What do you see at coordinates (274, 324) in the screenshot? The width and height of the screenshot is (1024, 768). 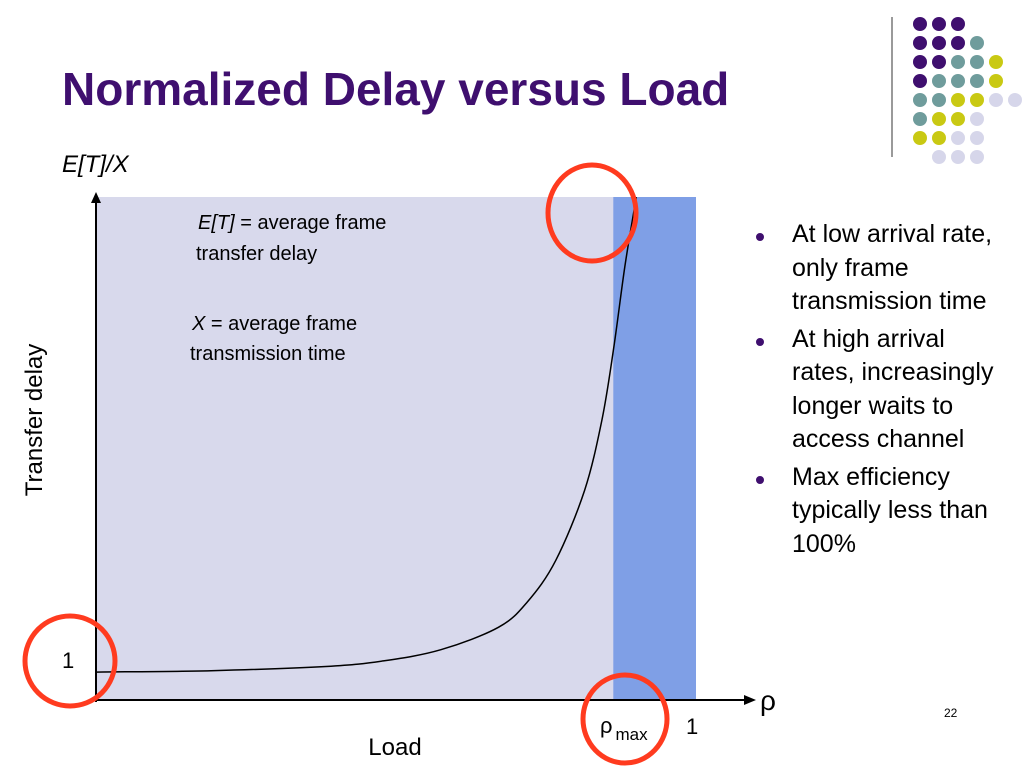 I see `annotation-x-line1: X = average frame` at bounding box center [274, 324].